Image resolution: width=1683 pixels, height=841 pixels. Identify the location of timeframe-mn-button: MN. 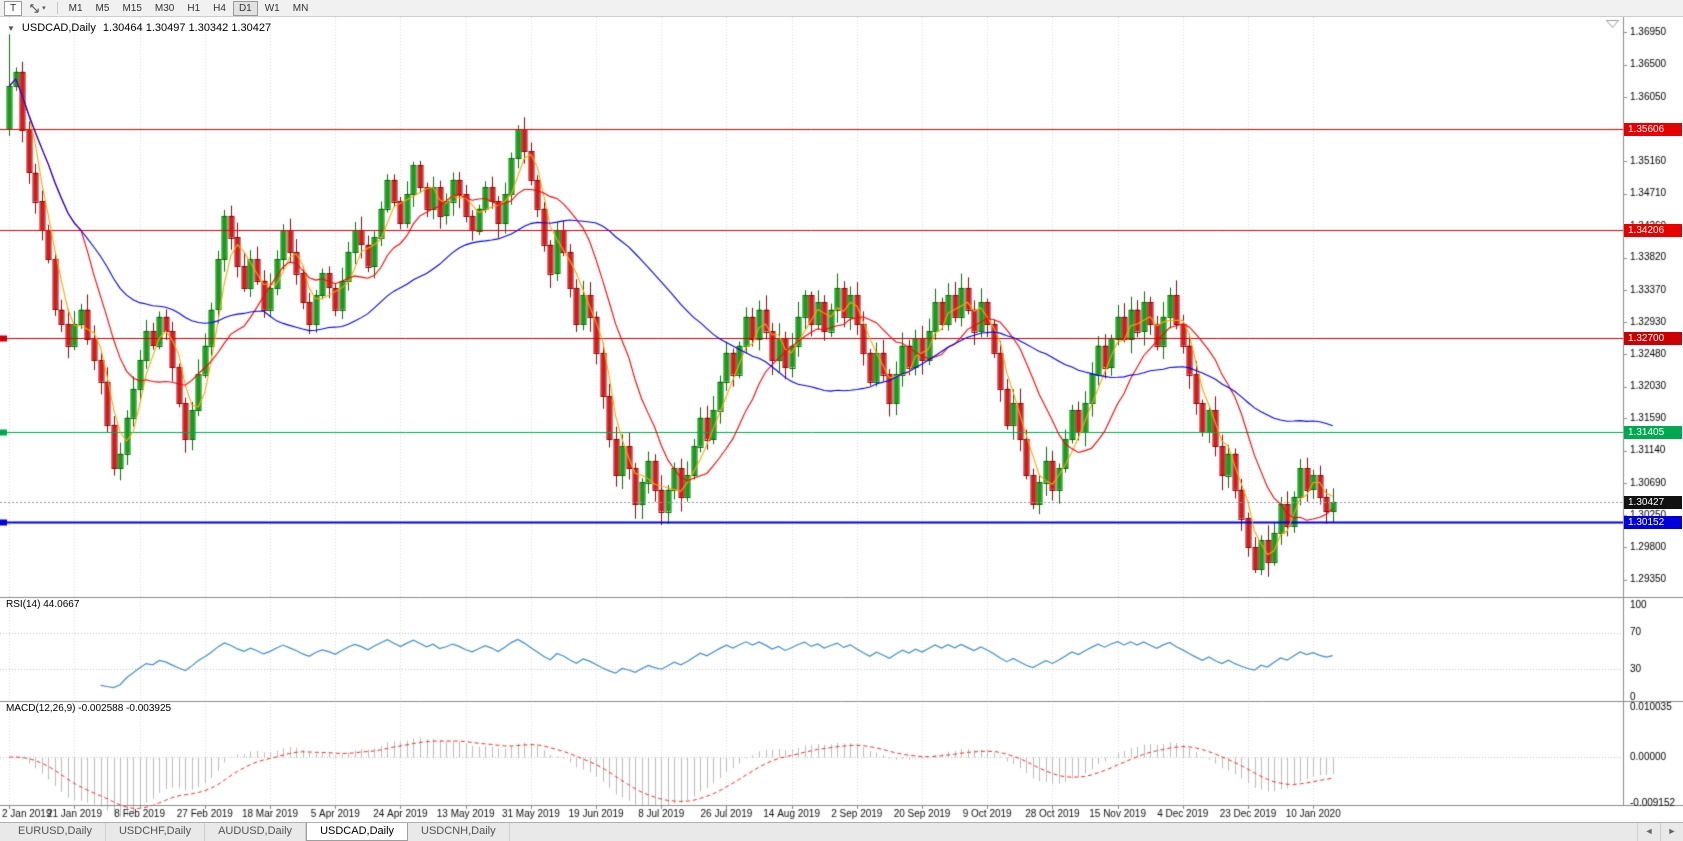
(301, 8).